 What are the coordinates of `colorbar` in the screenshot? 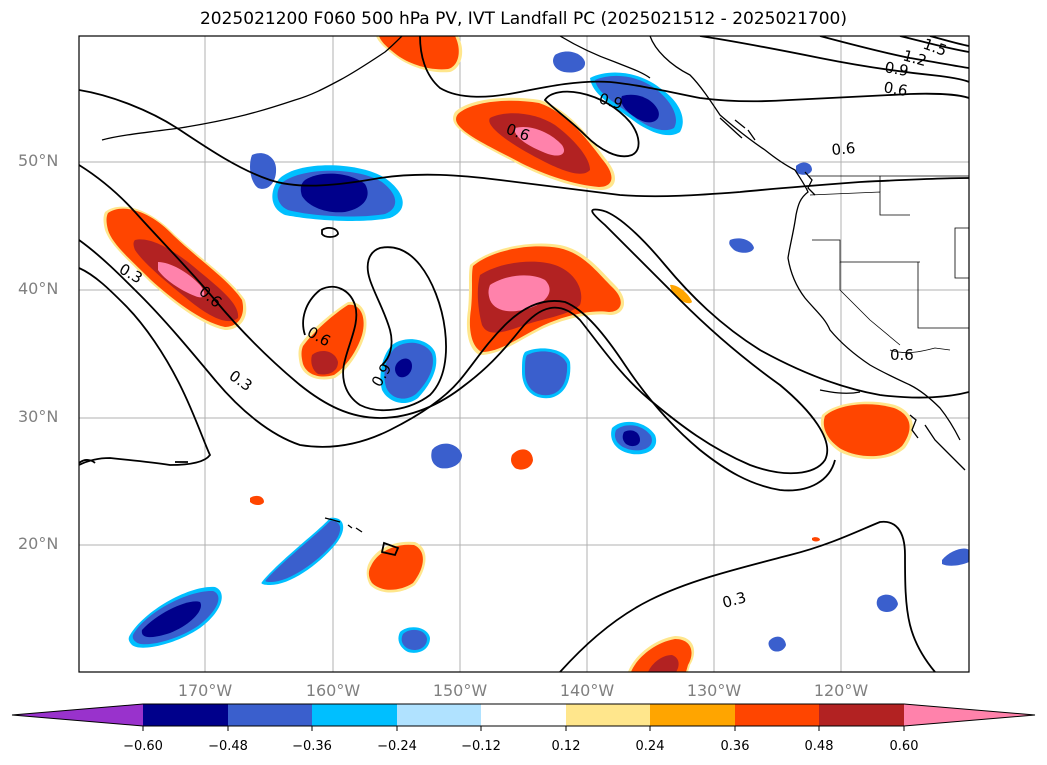 It's located at (523, 717).